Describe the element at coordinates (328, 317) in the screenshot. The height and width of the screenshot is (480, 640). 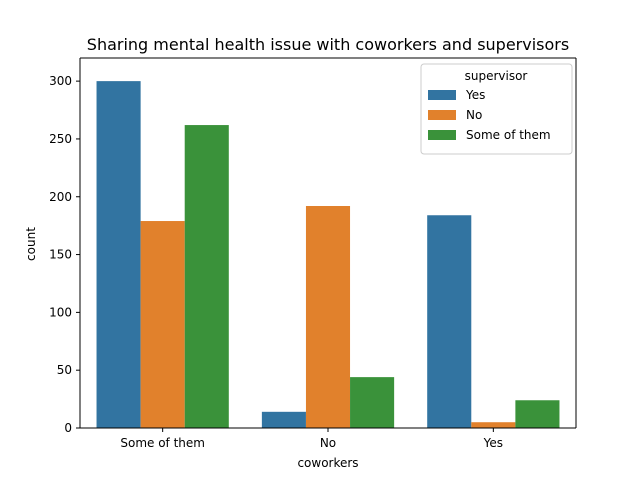
I see `bar-no-no` at that location.